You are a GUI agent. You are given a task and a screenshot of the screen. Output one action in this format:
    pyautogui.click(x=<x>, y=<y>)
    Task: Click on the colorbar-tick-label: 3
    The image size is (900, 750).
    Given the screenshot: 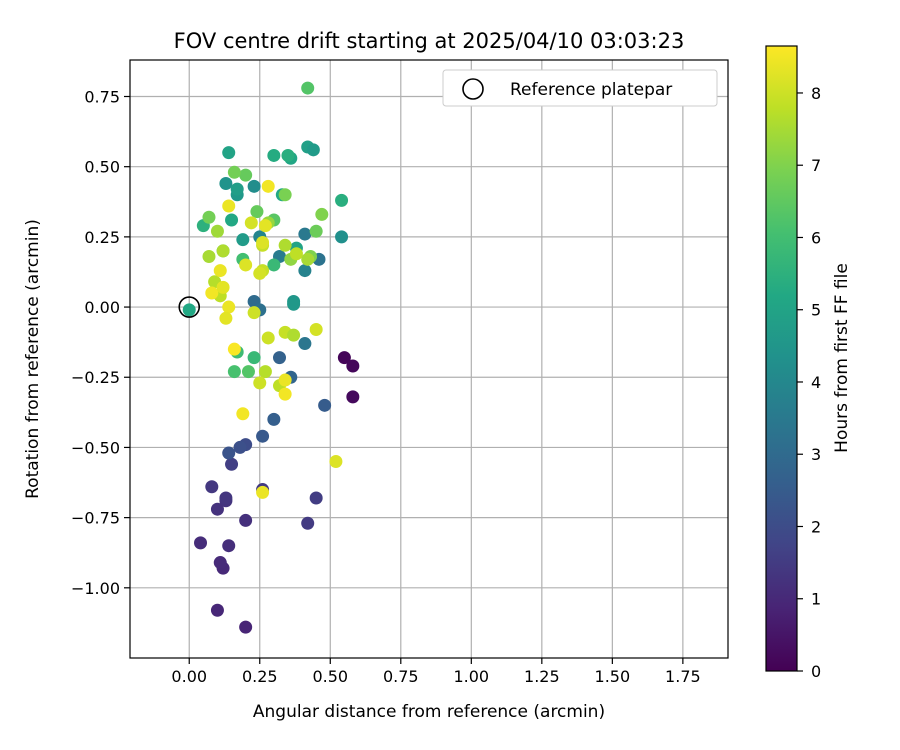 What is the action you would take?
    pyautogui.click(x=816, y=454)
    